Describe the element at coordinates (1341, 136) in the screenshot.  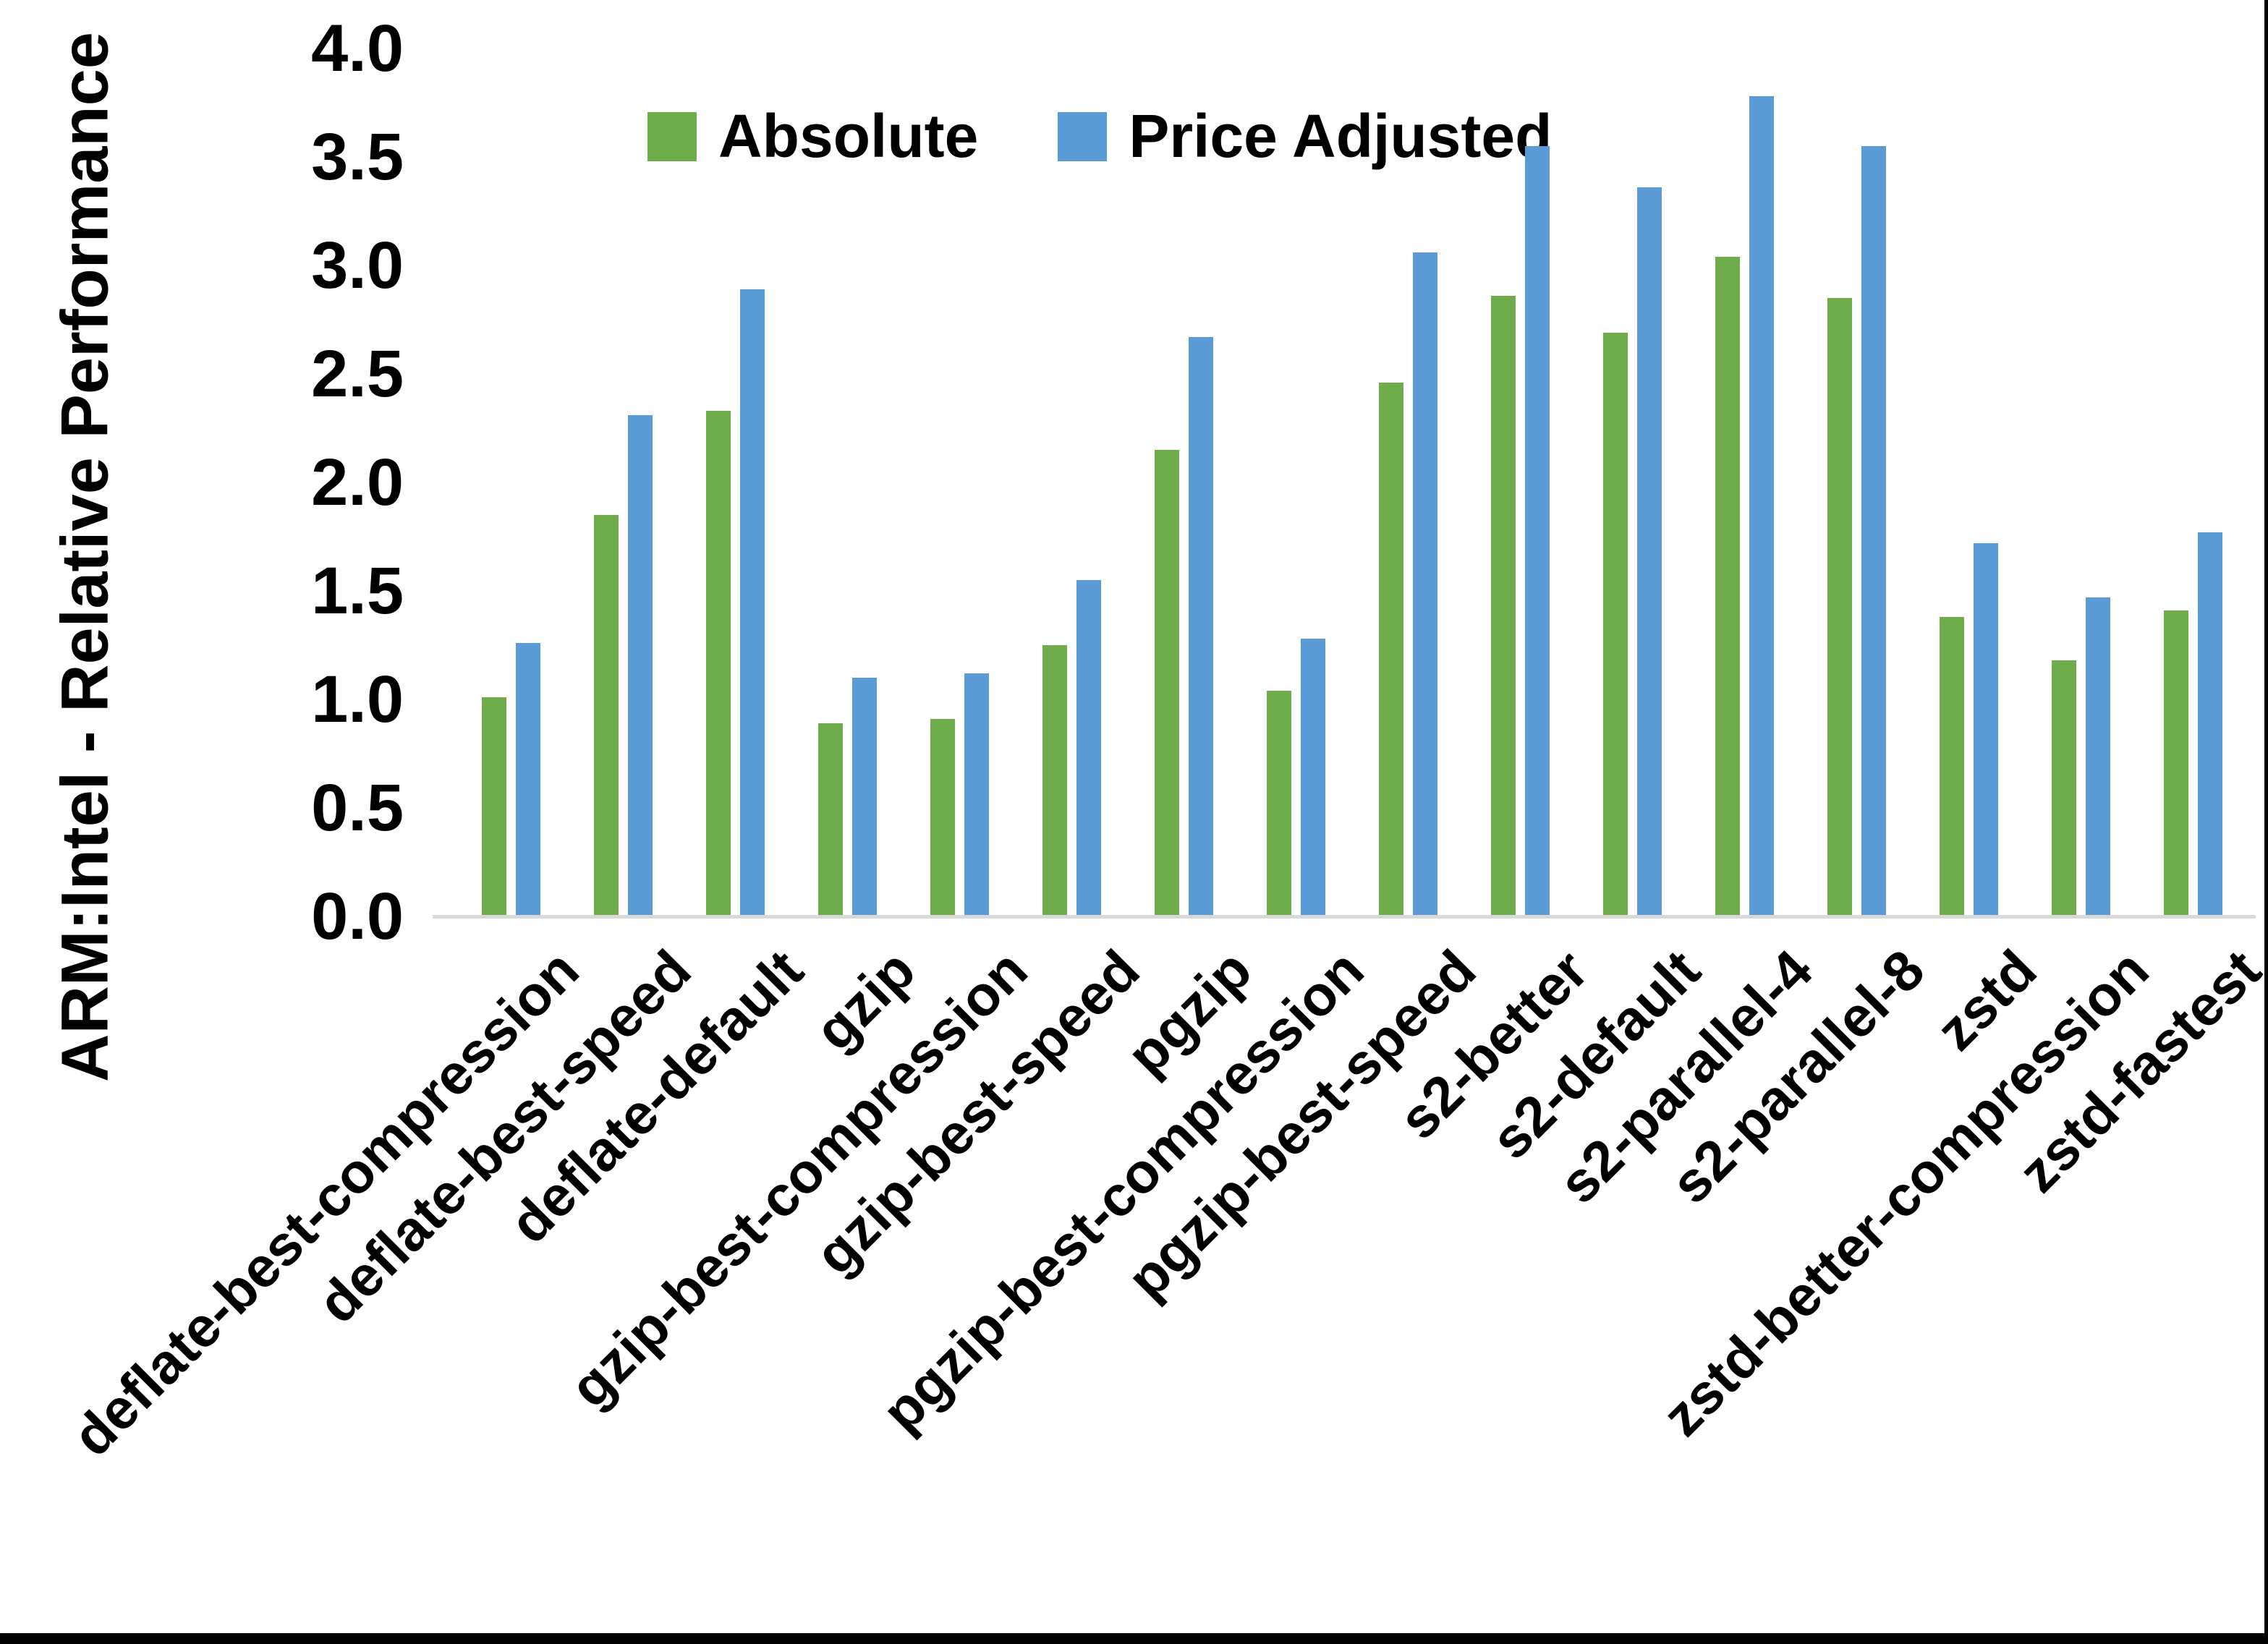
I see `legend-label-price-adjusted: Price Adjusted` at that location.